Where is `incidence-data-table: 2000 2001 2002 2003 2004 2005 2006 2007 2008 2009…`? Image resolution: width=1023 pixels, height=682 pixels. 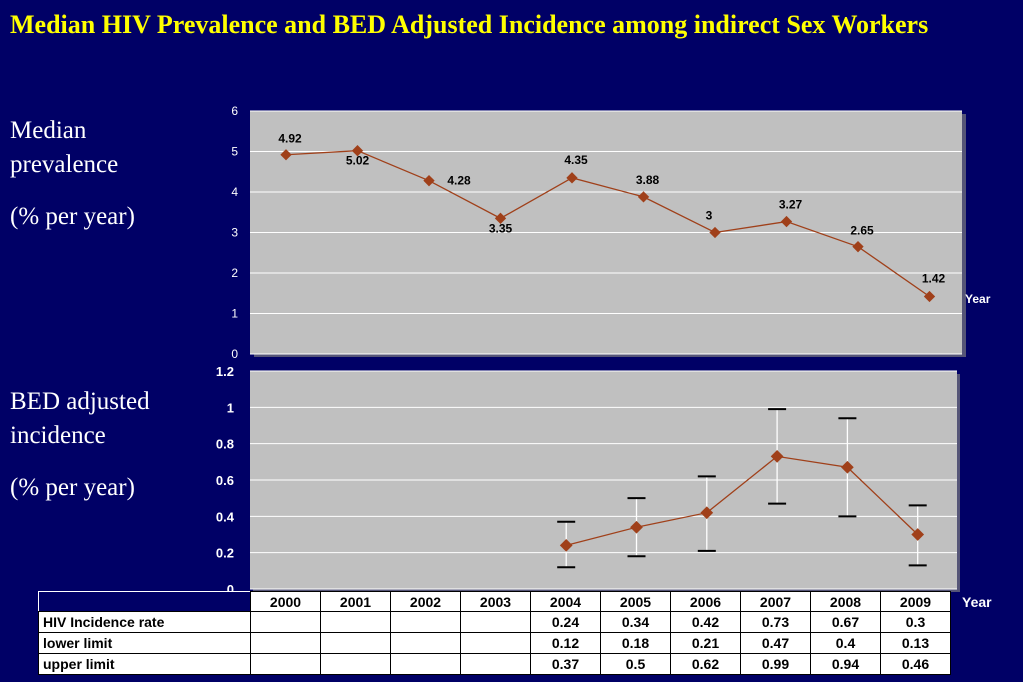
incidence-data-table: 2000 2001 2002 2003 2004 2005 2006 2007 2008 2009… is located at coordinates (494, 633).